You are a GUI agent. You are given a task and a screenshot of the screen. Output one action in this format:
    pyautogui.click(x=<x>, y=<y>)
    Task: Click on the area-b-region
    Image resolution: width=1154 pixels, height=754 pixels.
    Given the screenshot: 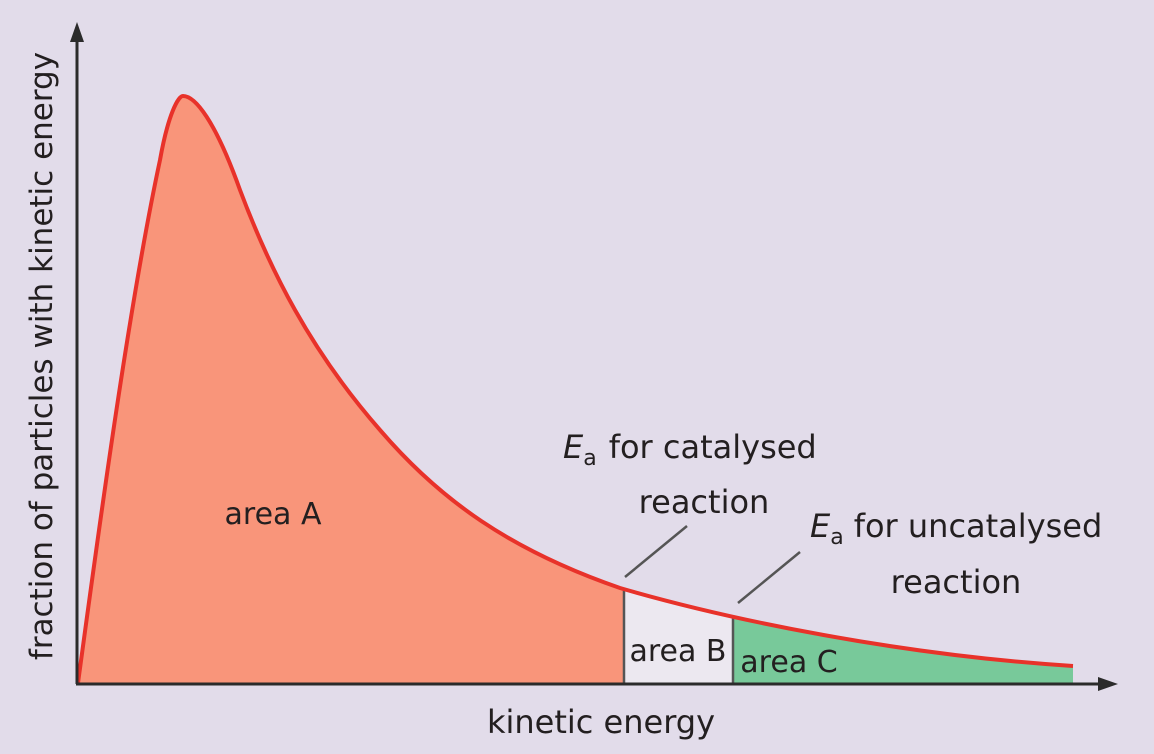 What is the action you would take?
    pyautogui.click(x=678, y=636)
    